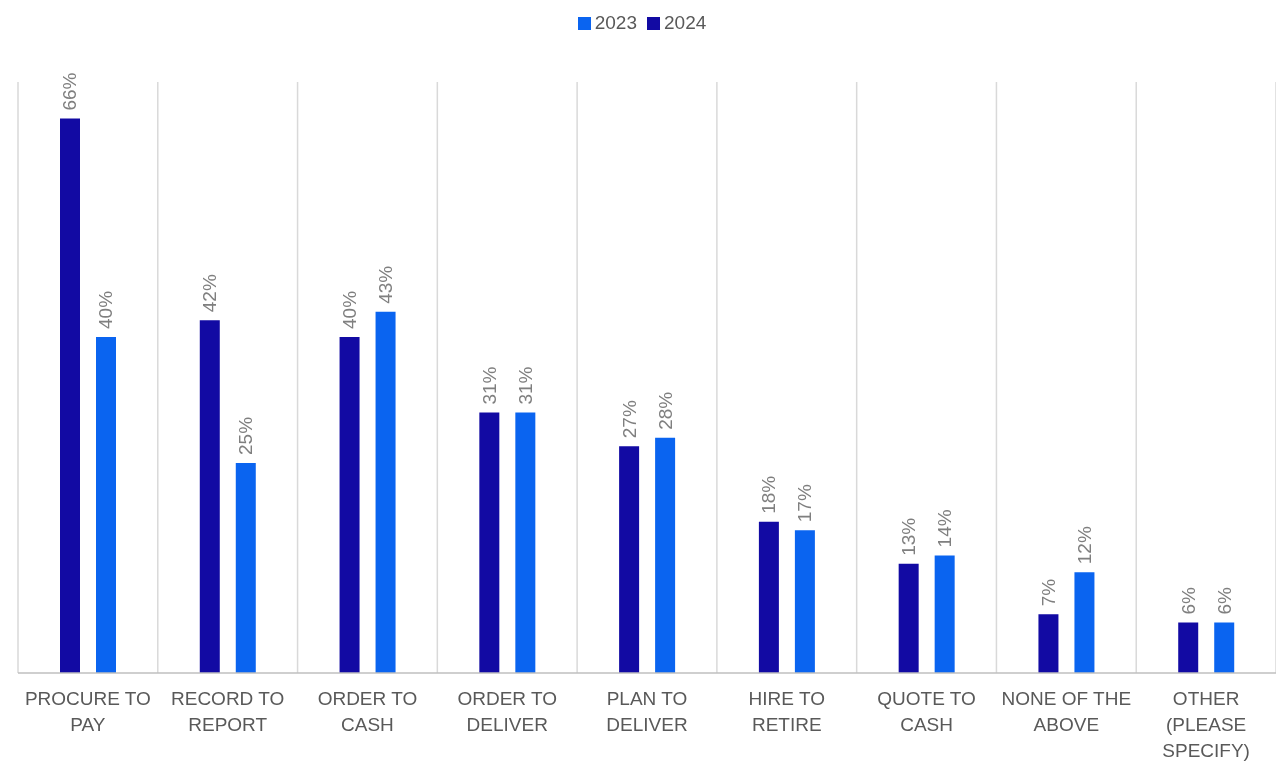 The image size is (1276, 767). What do you see at coordinates (228, 711) in the screenshot?
I see `x-tick-label: RECORD TO REPORT` at bounding box center [228, 711].